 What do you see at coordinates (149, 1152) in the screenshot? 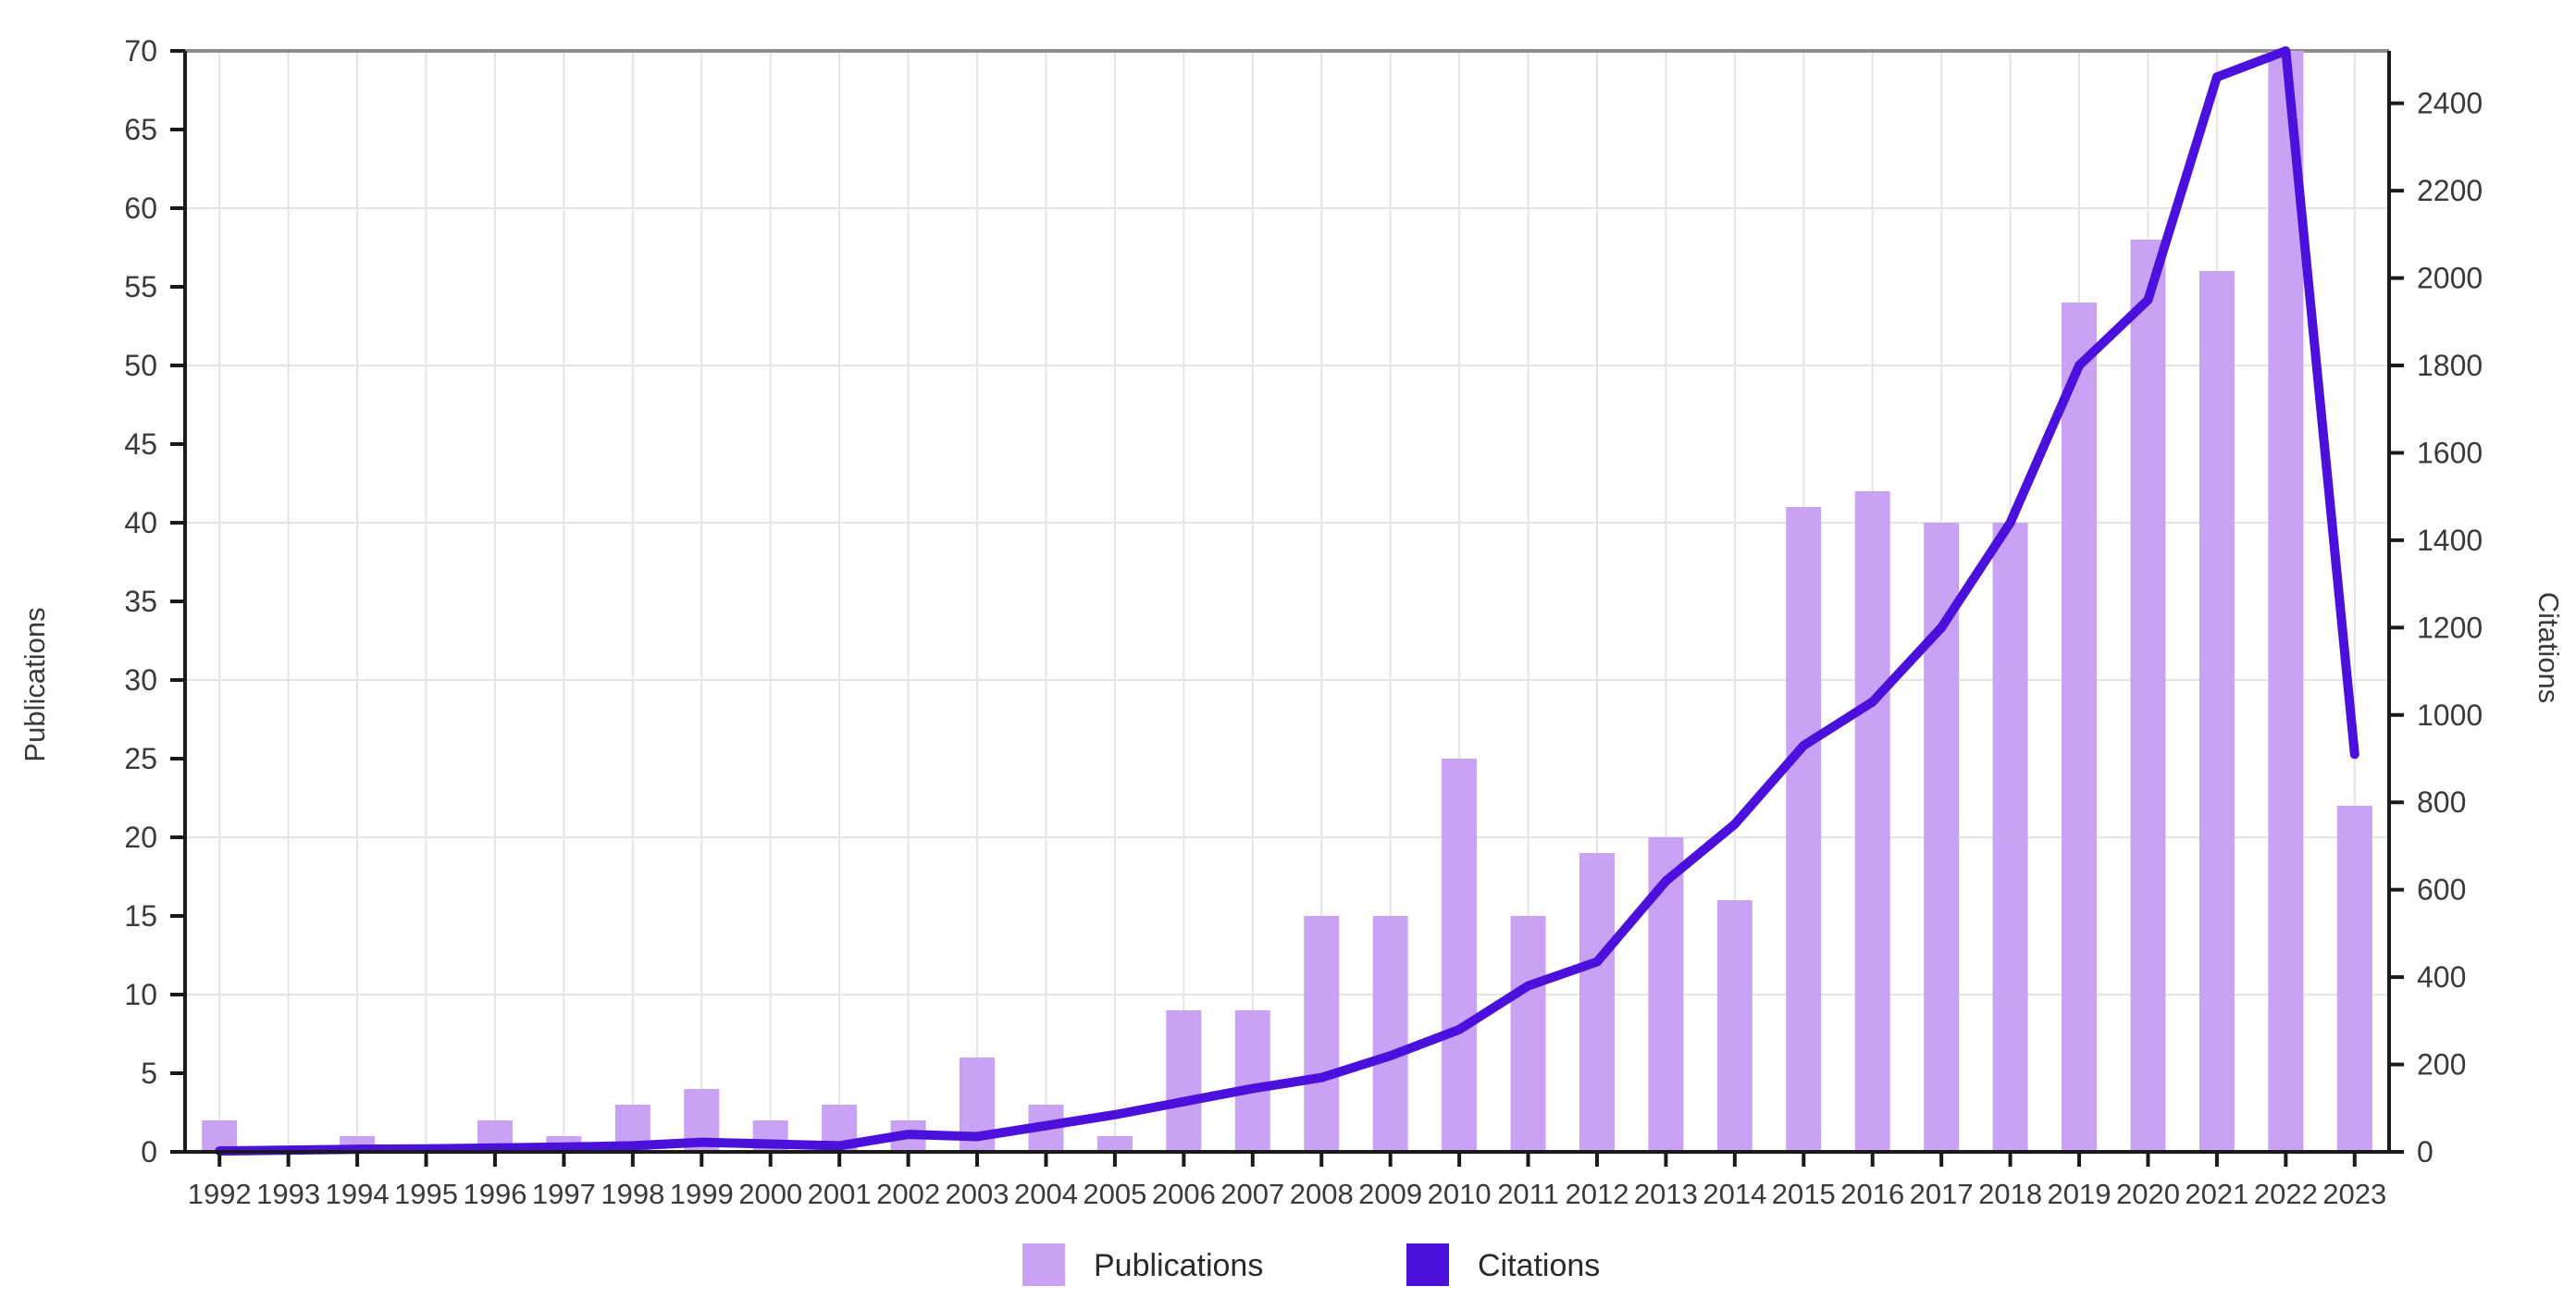
I see `left-tick-label: 0` at bounding box center [149, 1152].